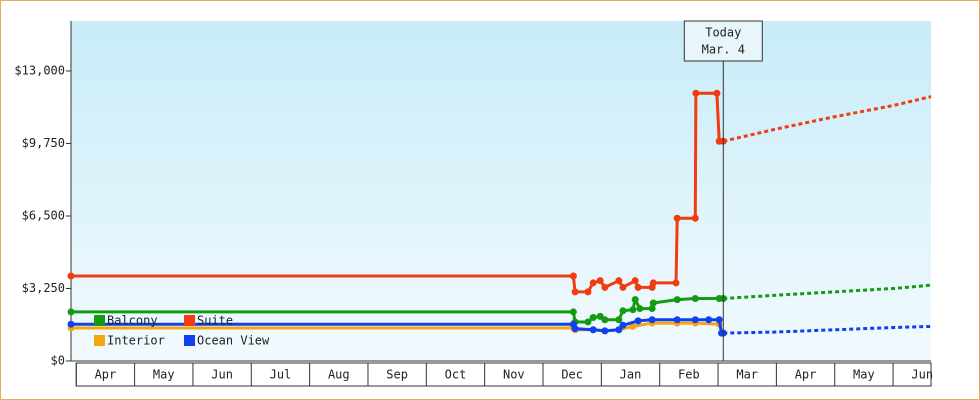 The image size is (980, 400). Describe the element at coordinates (747, 375) in the screenshot. I see `x-tick-label: Mar` at that location.